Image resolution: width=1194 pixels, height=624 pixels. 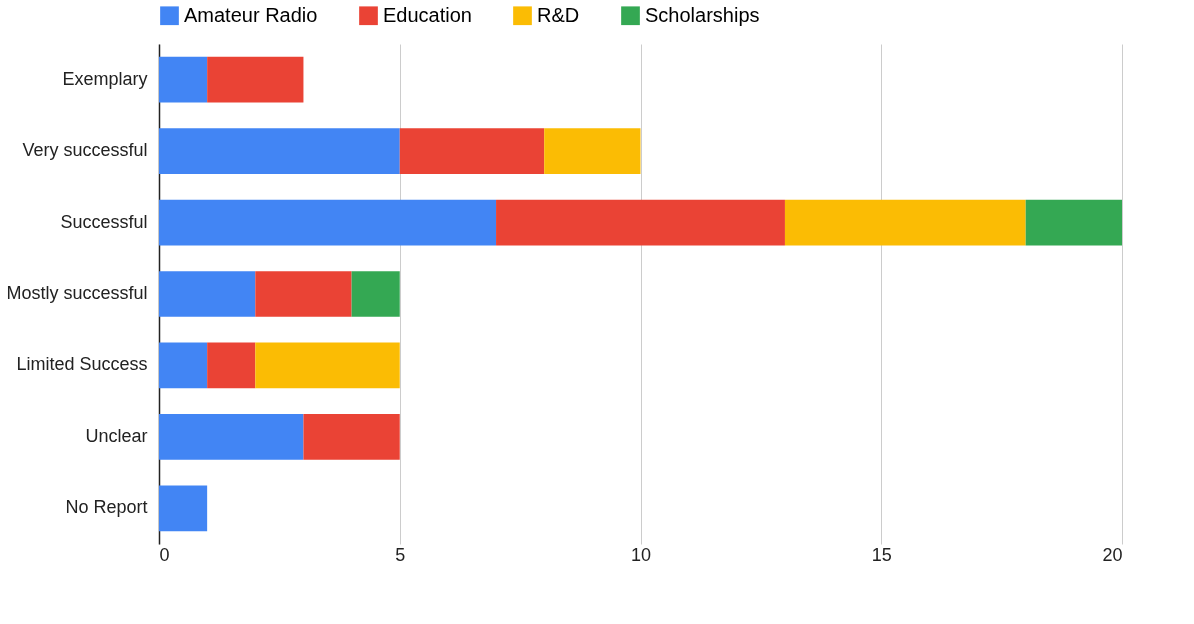 What do you see at coordinates (702, 14) in the screenshot?
I see `legend-label: Scholarships` at bounding box center [702, 14].